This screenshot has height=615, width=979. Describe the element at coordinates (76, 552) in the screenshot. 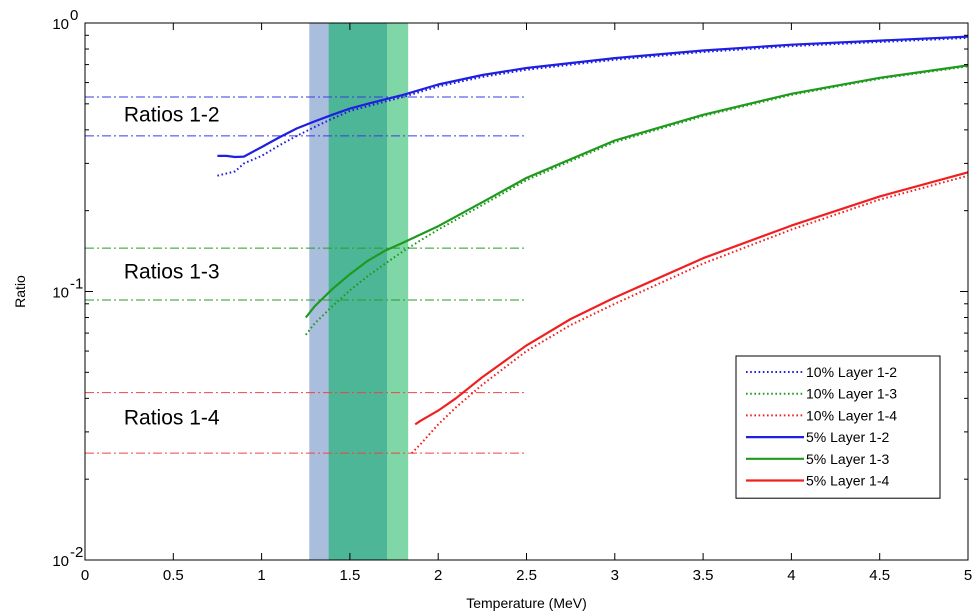

I see `y-tick-exponent-0: -2` at that location.